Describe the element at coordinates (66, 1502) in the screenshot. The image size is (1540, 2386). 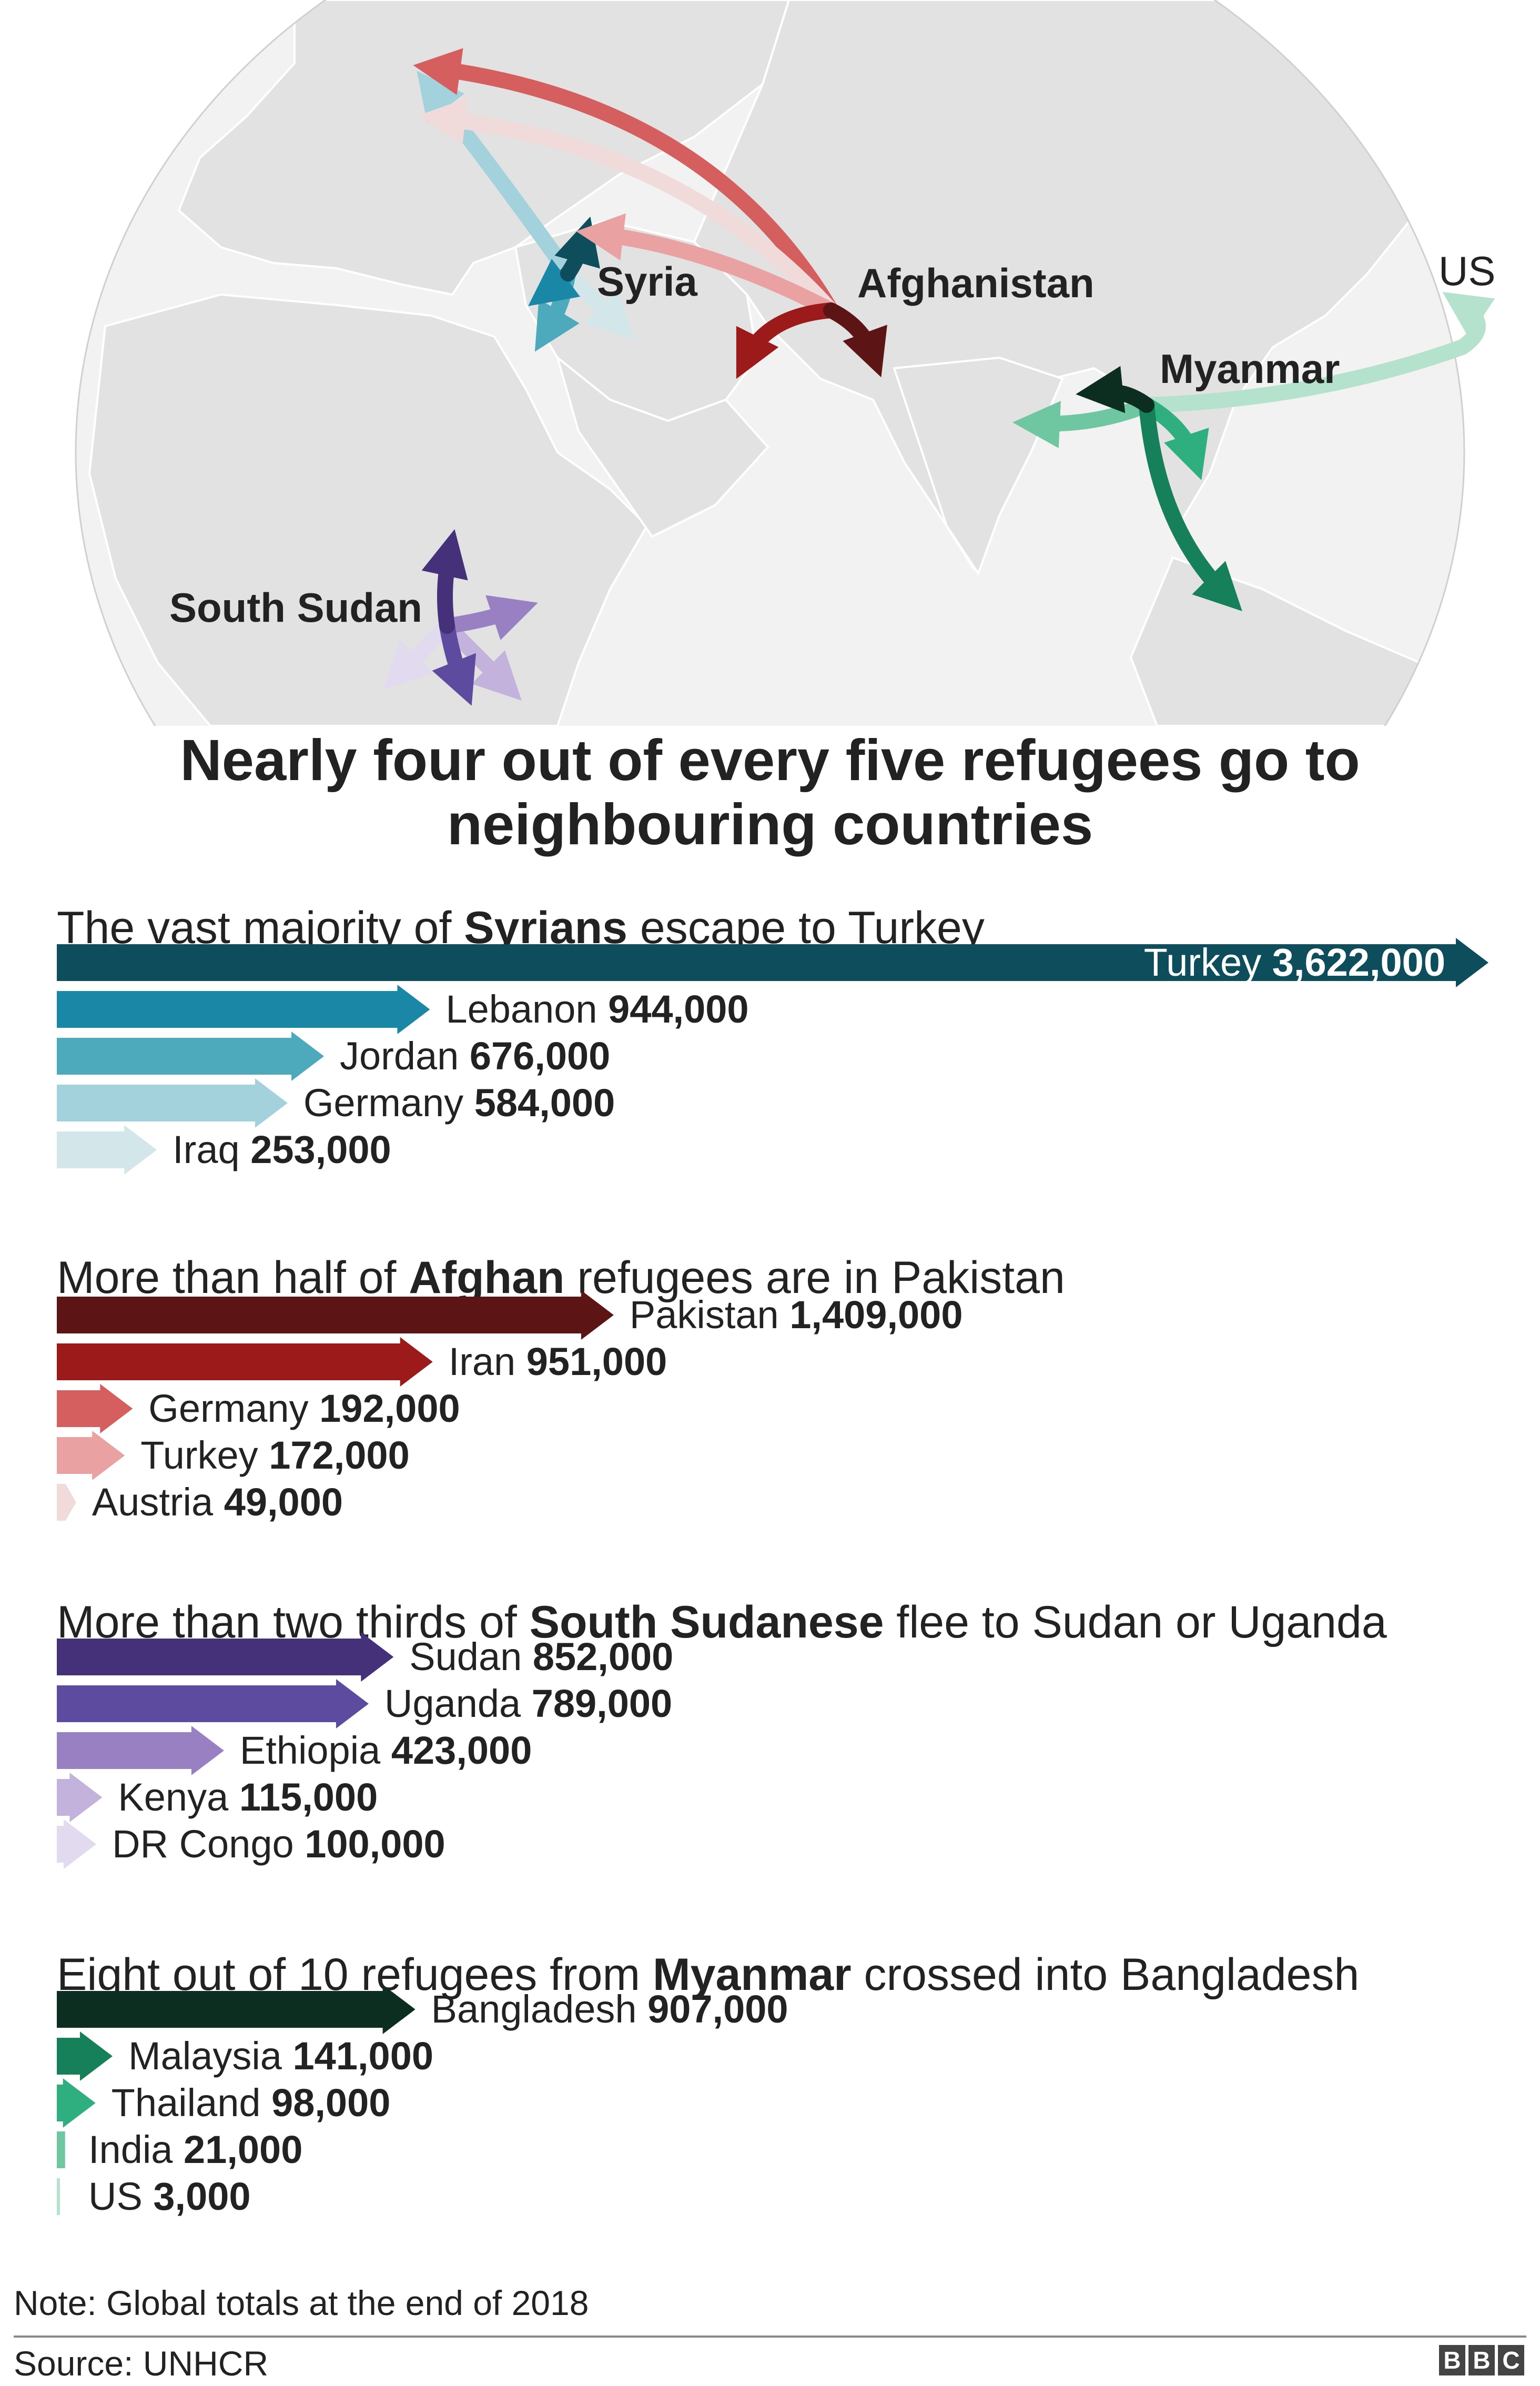
I see `bar-austria` at that location.